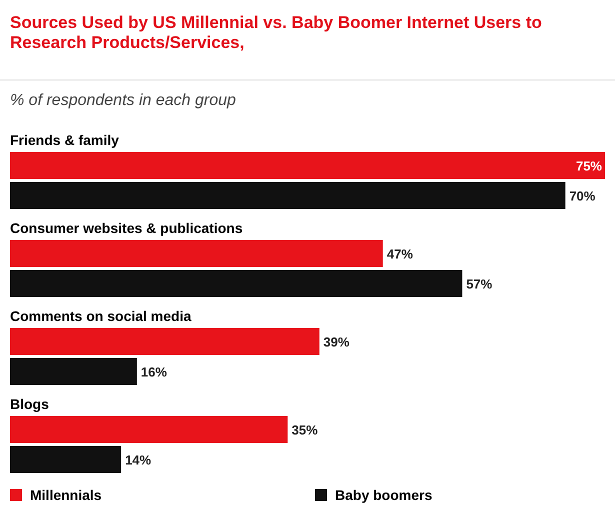 The width and height of the screenshot is (615, 521). What do you see at coordinates (66, 495) in the screenshot?
I see `legend-label: Millennials` at bounding box center [66, 495].